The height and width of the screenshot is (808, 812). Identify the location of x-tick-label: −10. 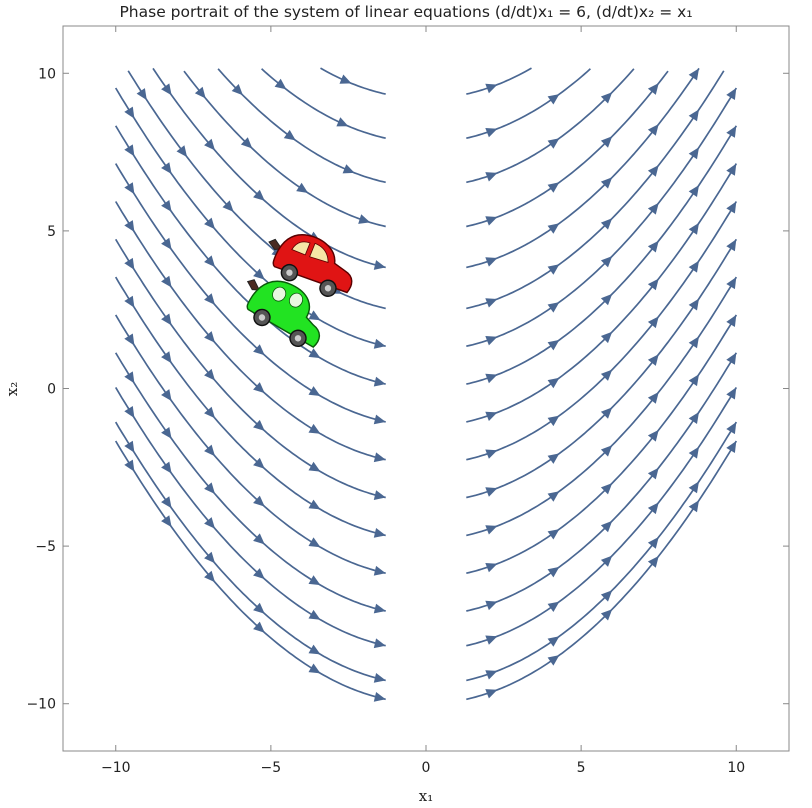
(116, 768).